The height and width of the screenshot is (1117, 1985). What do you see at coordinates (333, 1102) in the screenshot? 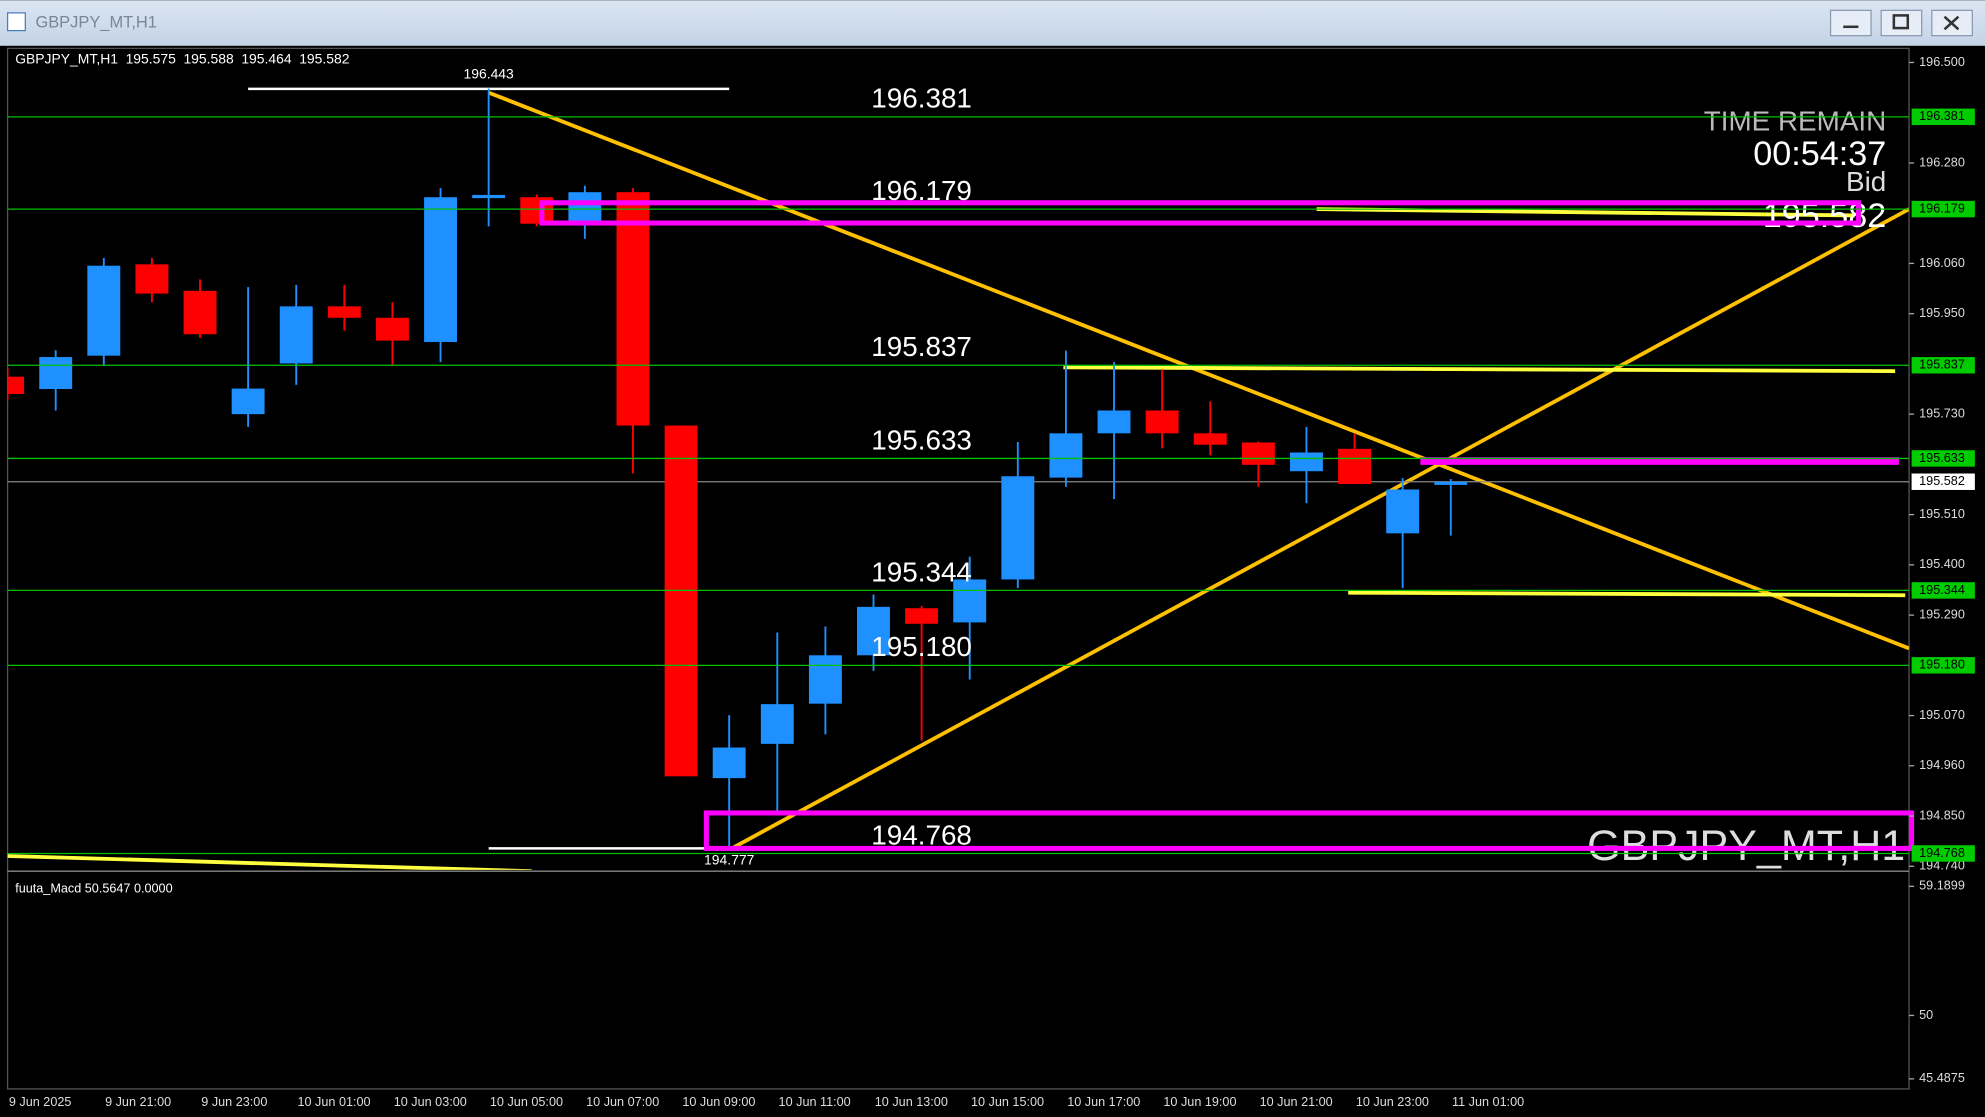
I see `x-tick-label: 10 Jun 01:00` at bounding box center [333, 1102].